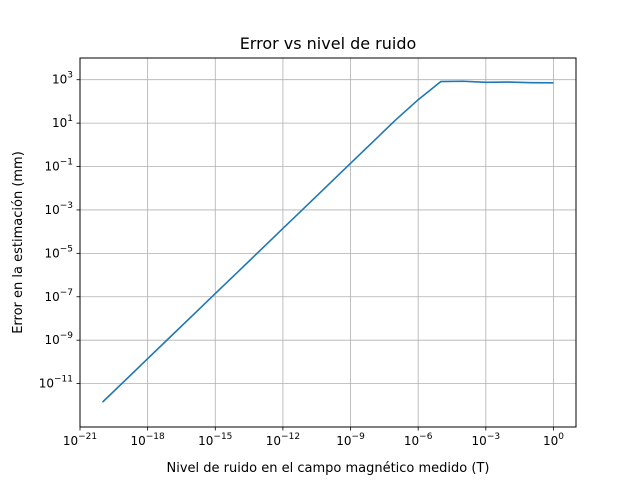  Describe the element at coordinates (215, 440) in the screenshot. I see `x-tick-label: 10⁻¹⁵` at that location.